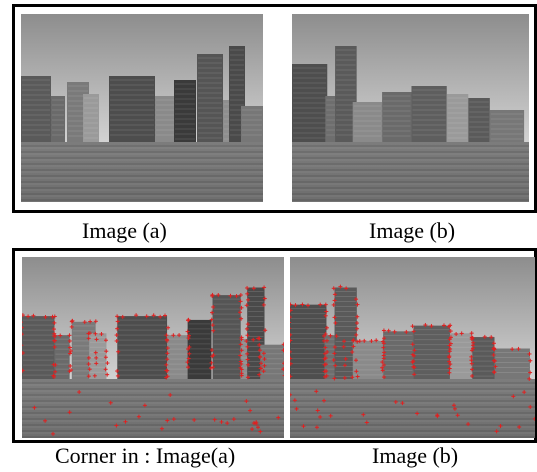 Image resolution: width=537 pixels, height=472 pixels. I want to click on caption-corners-b: Image (b), so click(415, 455).